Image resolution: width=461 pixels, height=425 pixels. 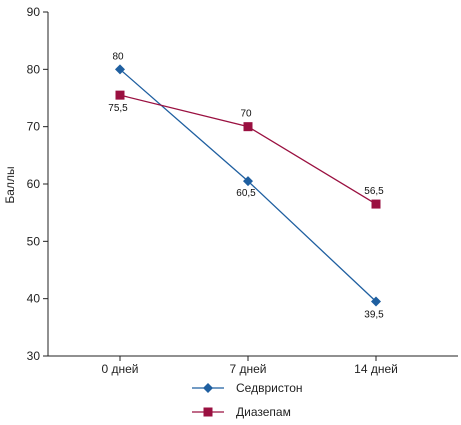 What do you see at coordinates (34, 12) in the screenshot?
I see `y-tick-label: 90` at bounding box center [34, 12].